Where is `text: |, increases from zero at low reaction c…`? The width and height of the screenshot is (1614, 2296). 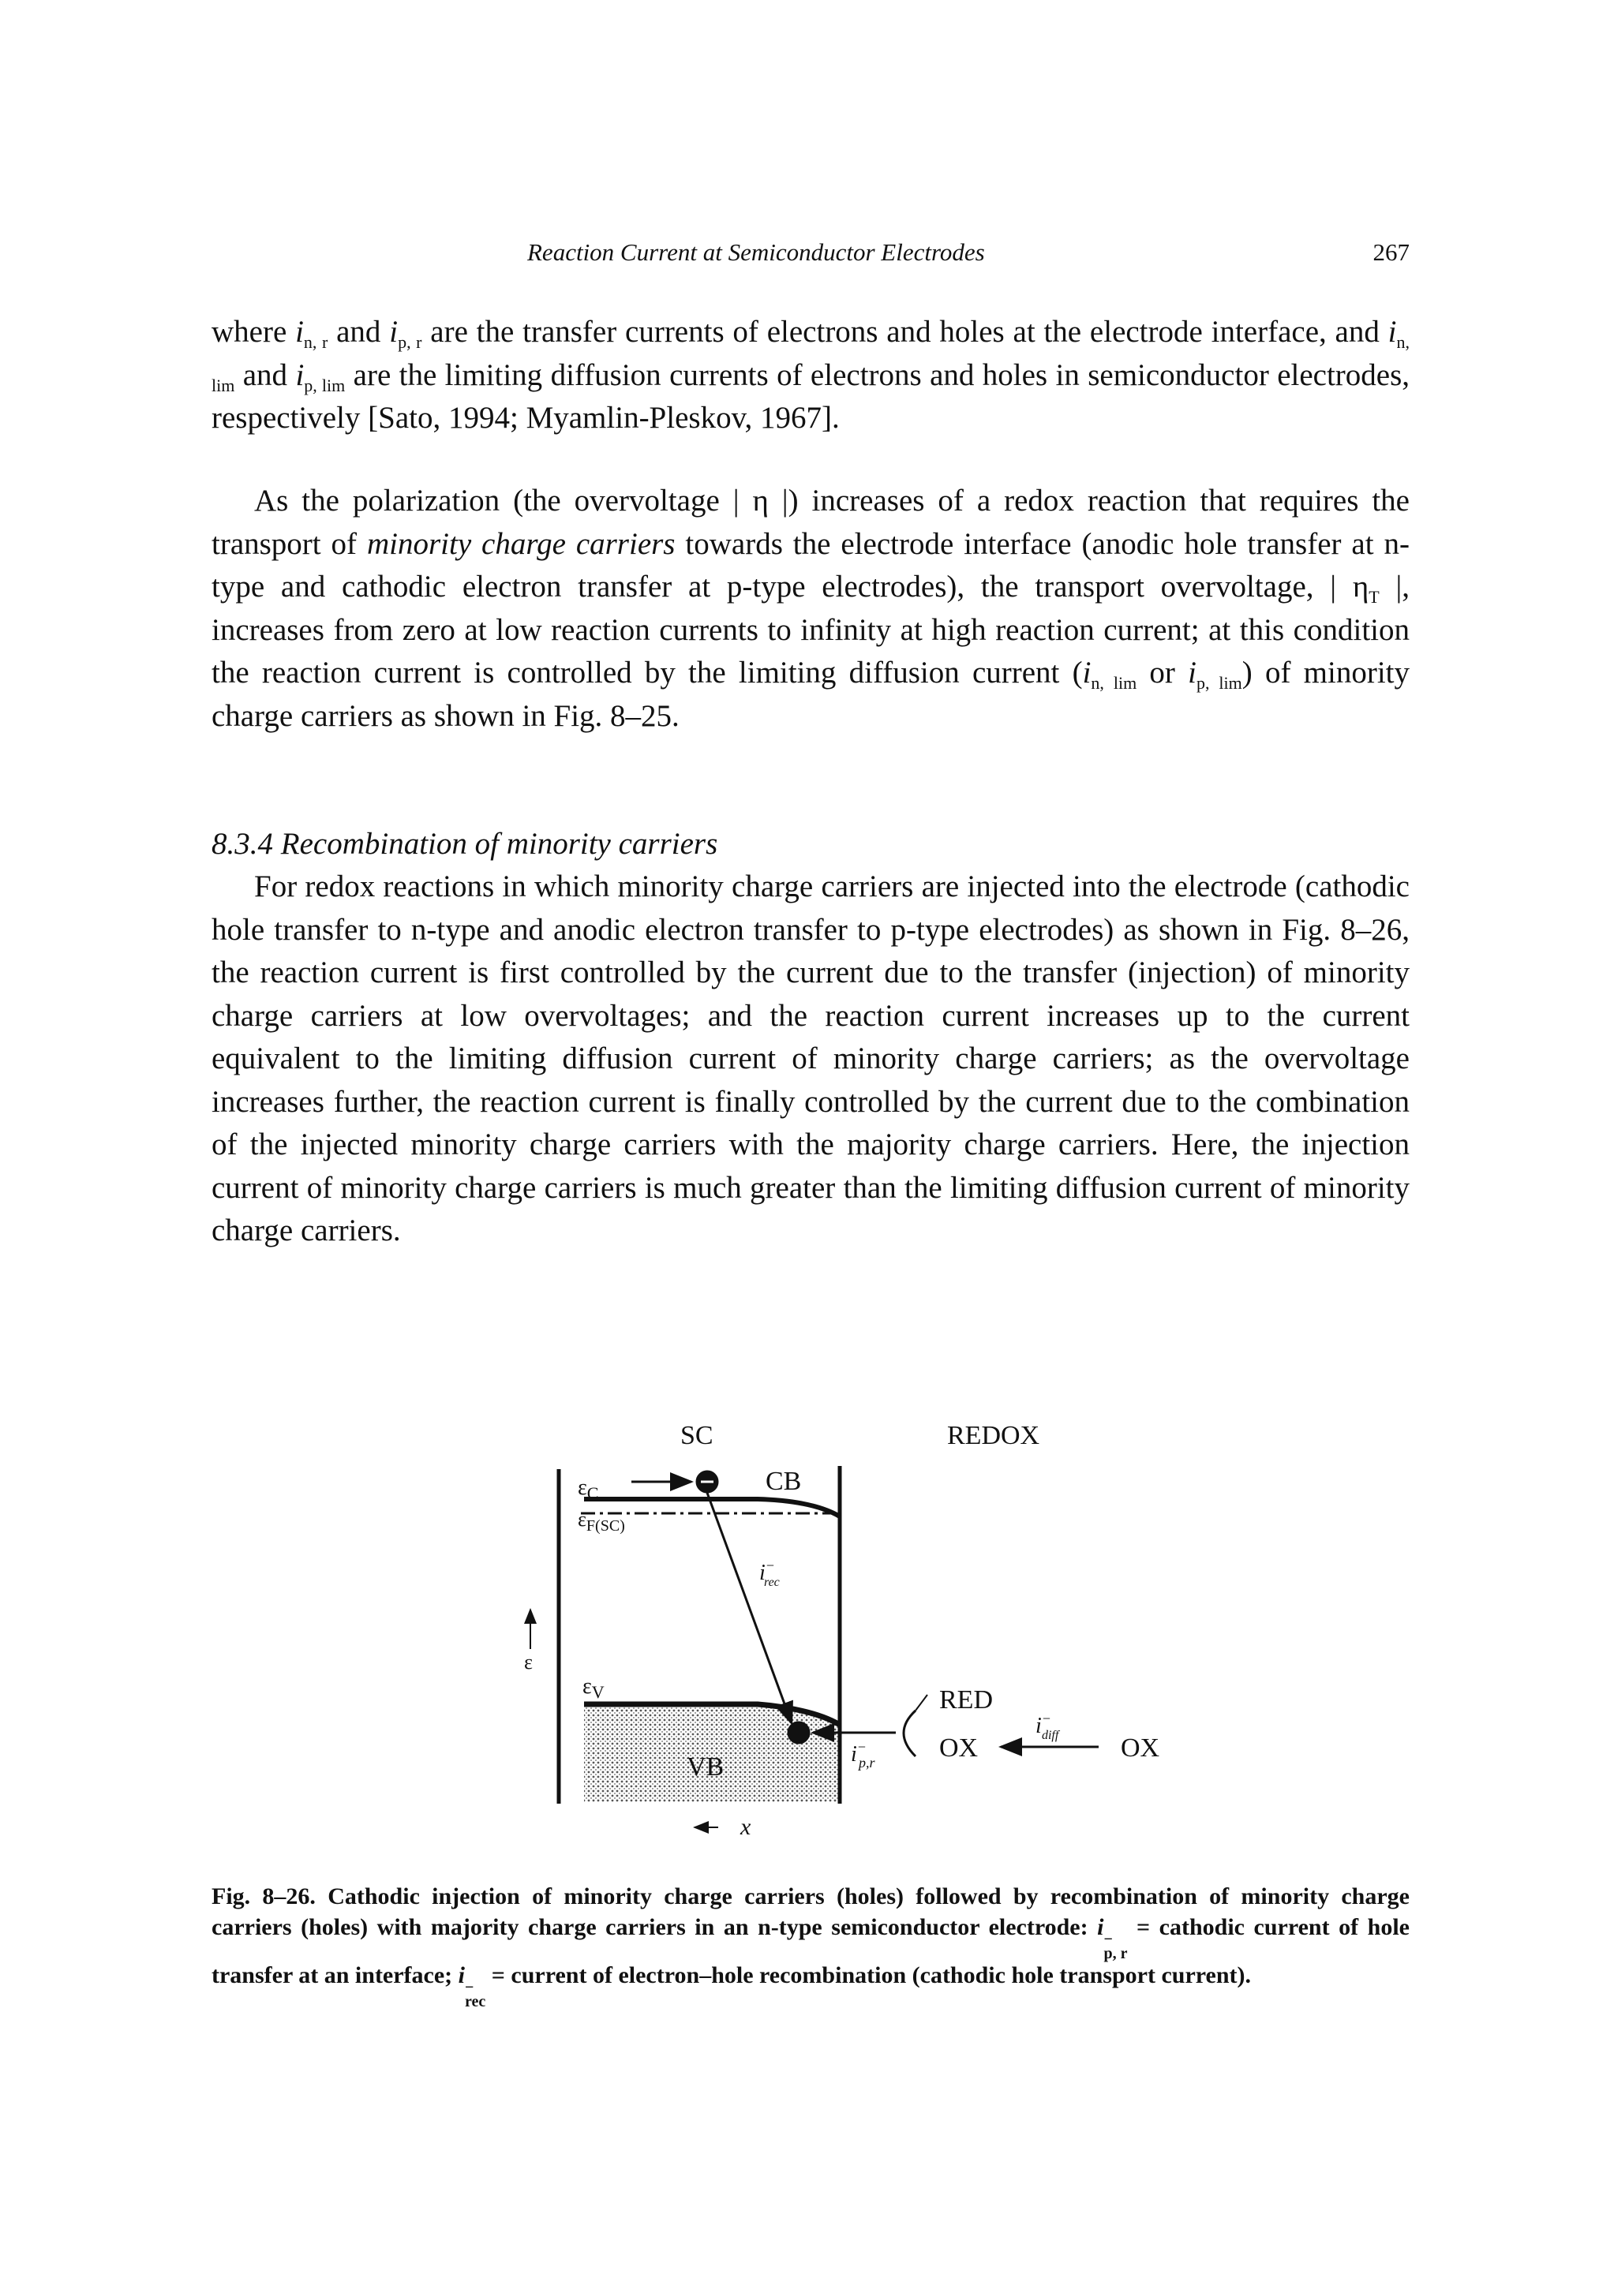 text: |, increases from zero at low reaction c… is located at coordinates (811, 630).